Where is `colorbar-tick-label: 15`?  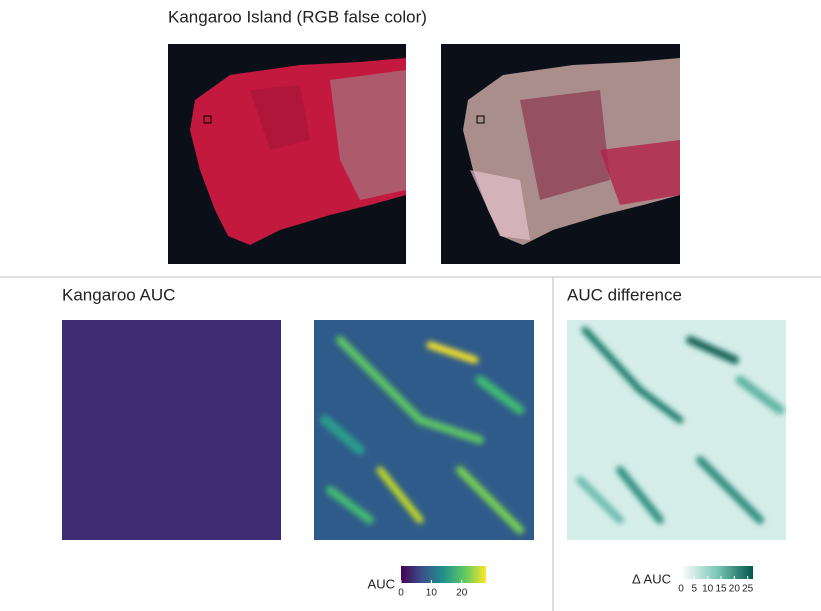
colorbar-tick-label: 15 is located at coordinates (721, 589).